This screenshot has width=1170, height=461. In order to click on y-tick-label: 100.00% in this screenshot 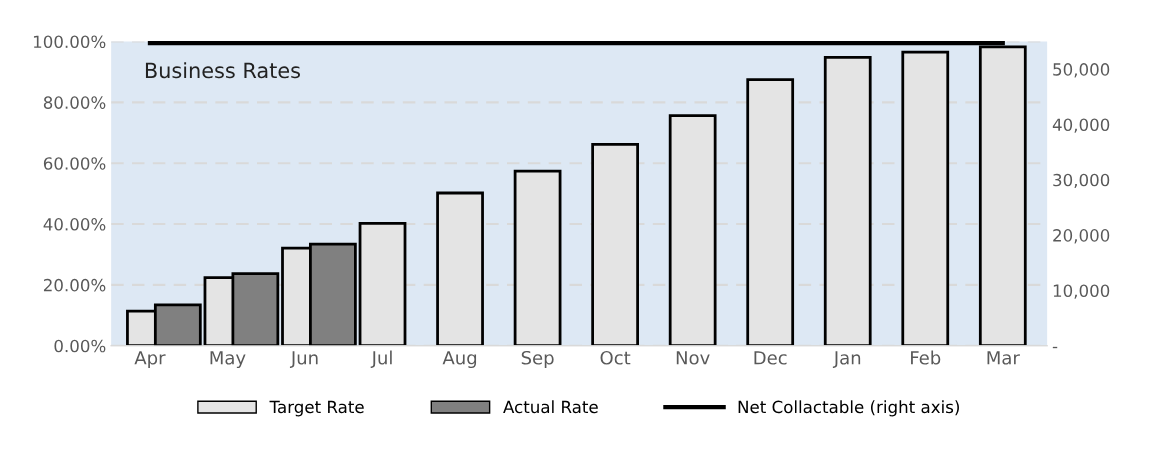, I will do `click(69, 42)`.